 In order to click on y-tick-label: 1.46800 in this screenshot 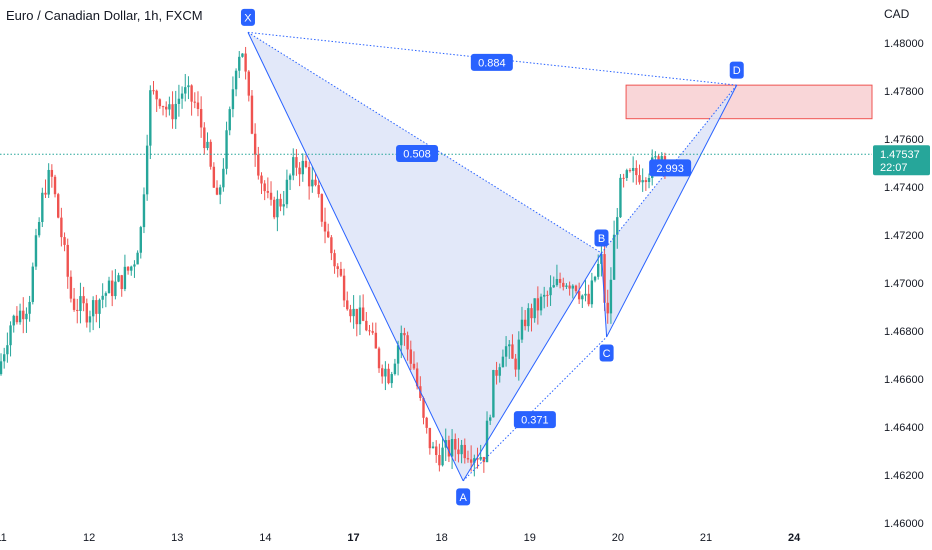, I will do `click(904, 332)`.